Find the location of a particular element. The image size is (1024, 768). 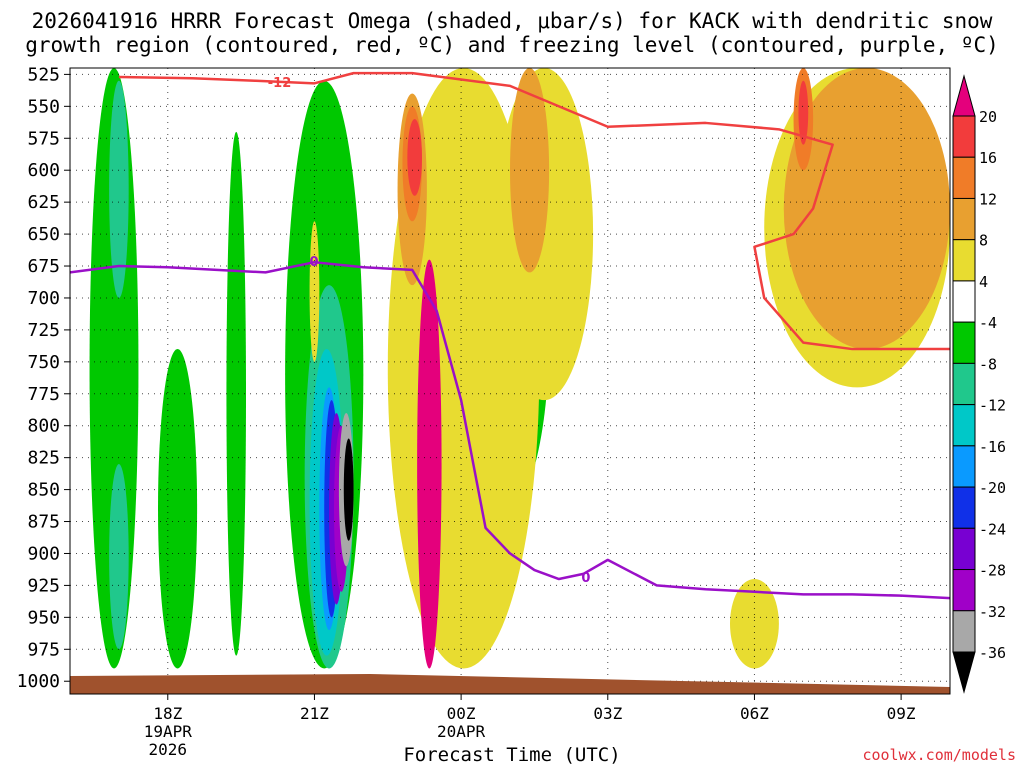

x-tick-label: 21Z is located at coordinates (314, 713).